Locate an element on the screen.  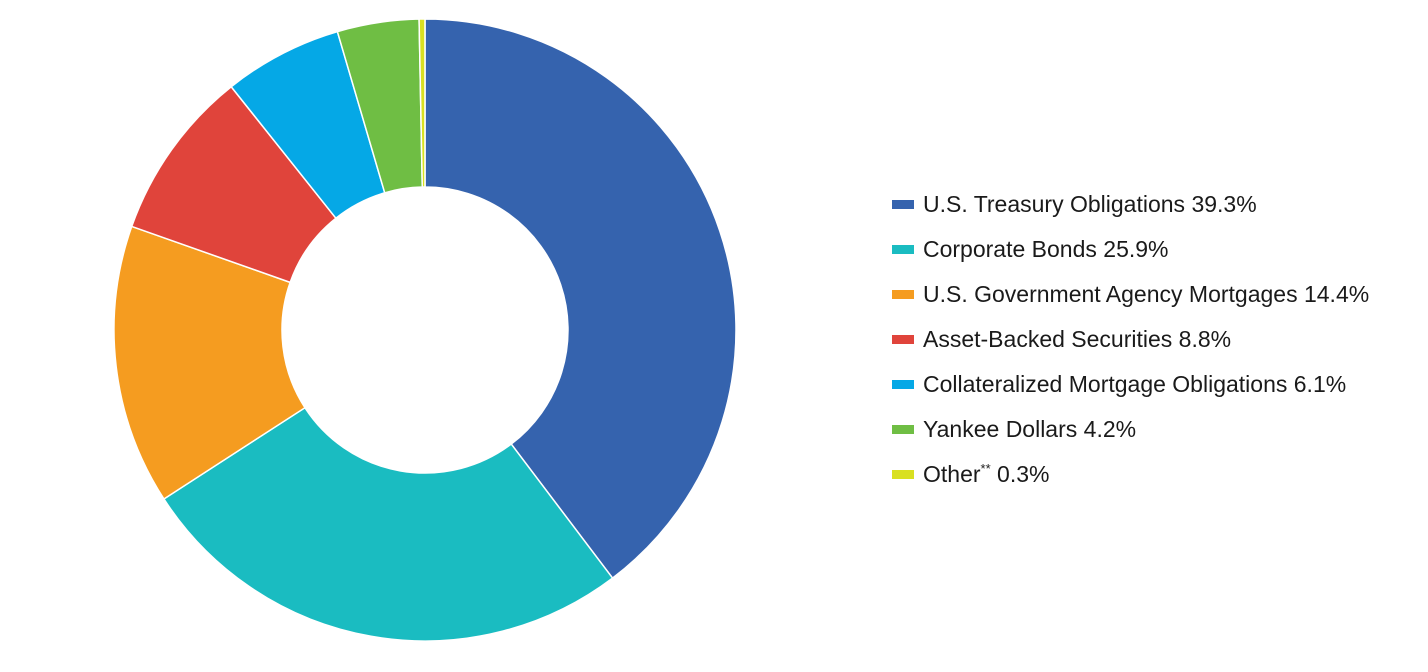
legend-label: Collateralized Mortgage Obligations 6.1% is located at coordinates (1134, 384).